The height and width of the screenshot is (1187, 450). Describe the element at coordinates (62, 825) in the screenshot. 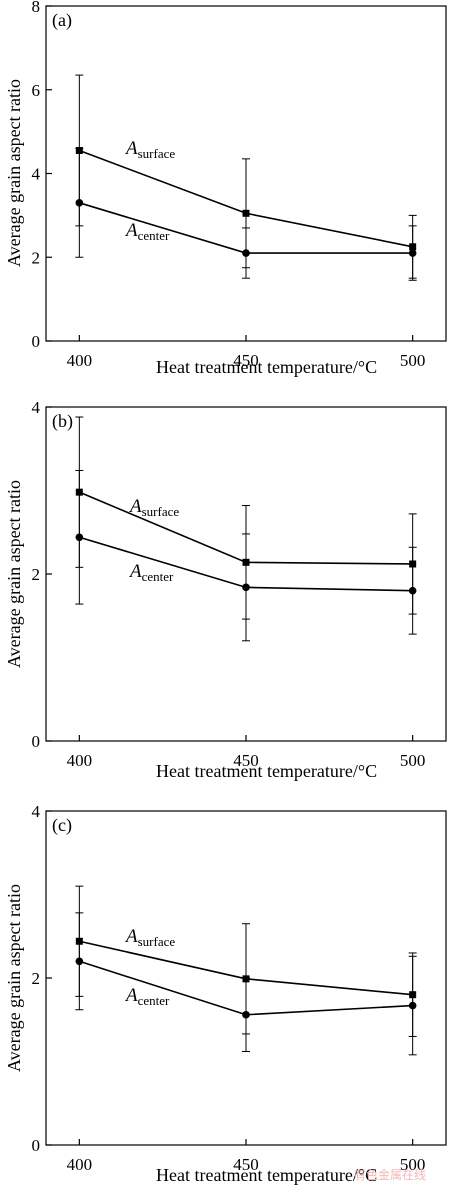

I see `panel-label: (c)` at that location.